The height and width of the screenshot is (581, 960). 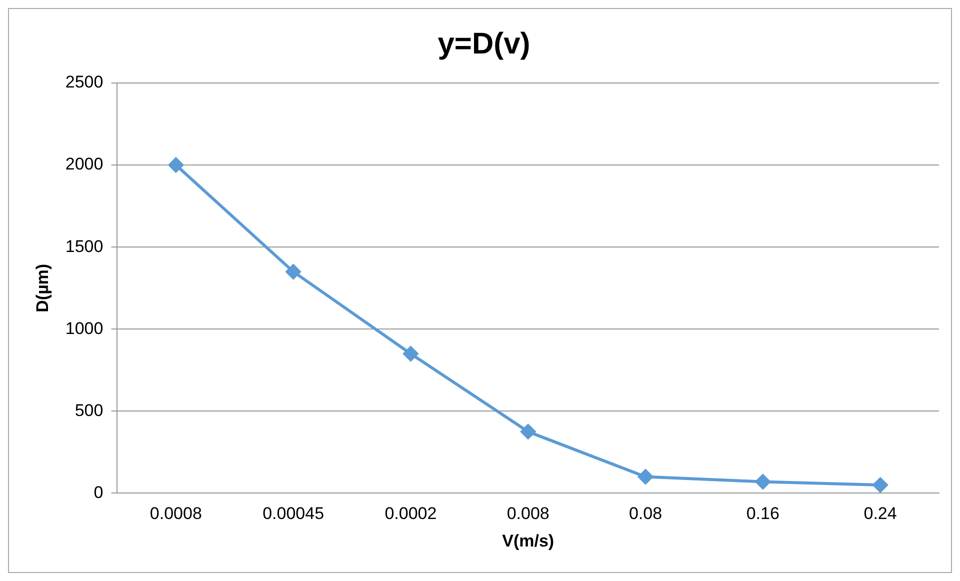 What do you see at coordinates (484, 43) in the screenshot?
I see `chart-title: y=D(v)` at bounding box center [484, 43].